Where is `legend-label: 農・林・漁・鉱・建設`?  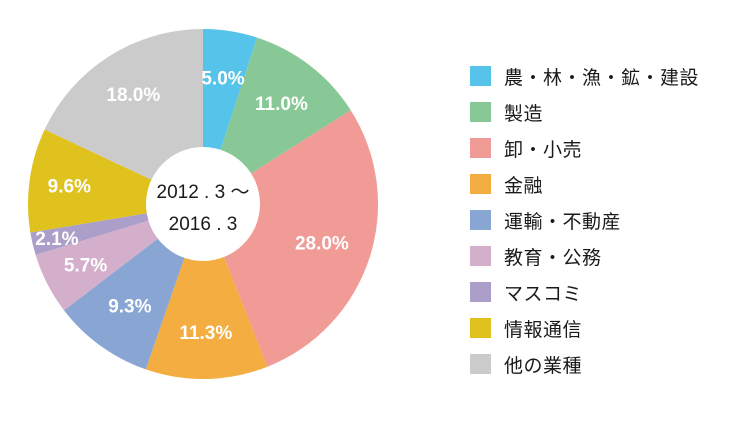 legend-label: 農・林・漁・鉱・建設 is located at coordinates (602, 77).